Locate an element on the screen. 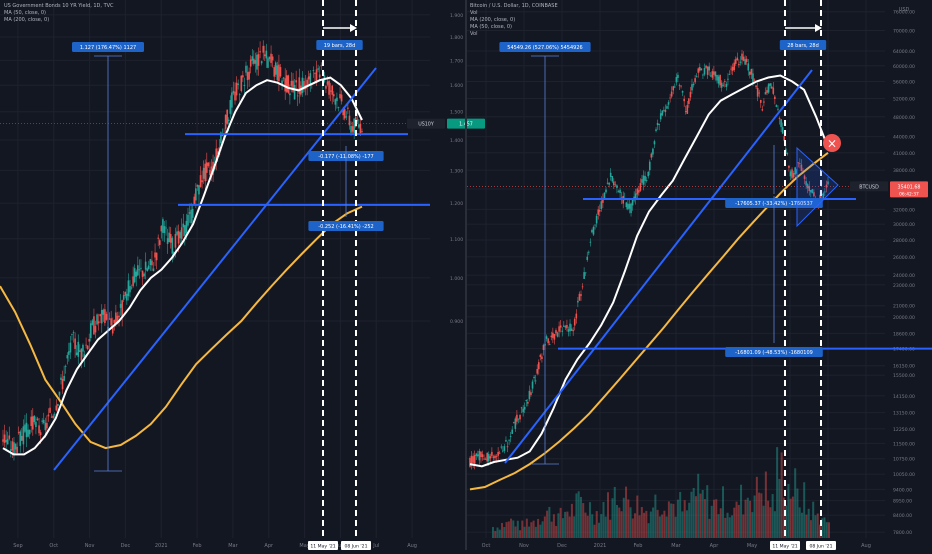 This screenshot has width=932, height=554. symbol-tag: US10Y is located at coordinates (426, 125).